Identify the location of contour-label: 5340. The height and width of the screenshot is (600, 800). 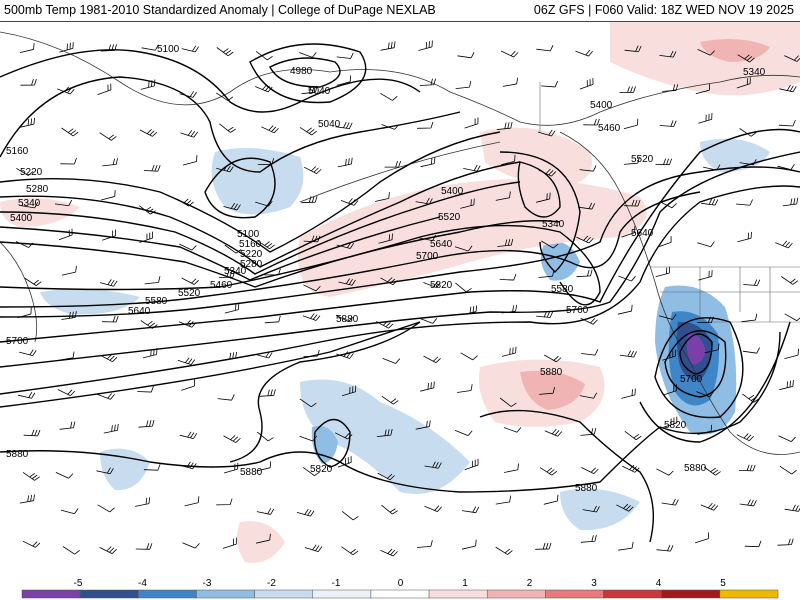
(29, 203).